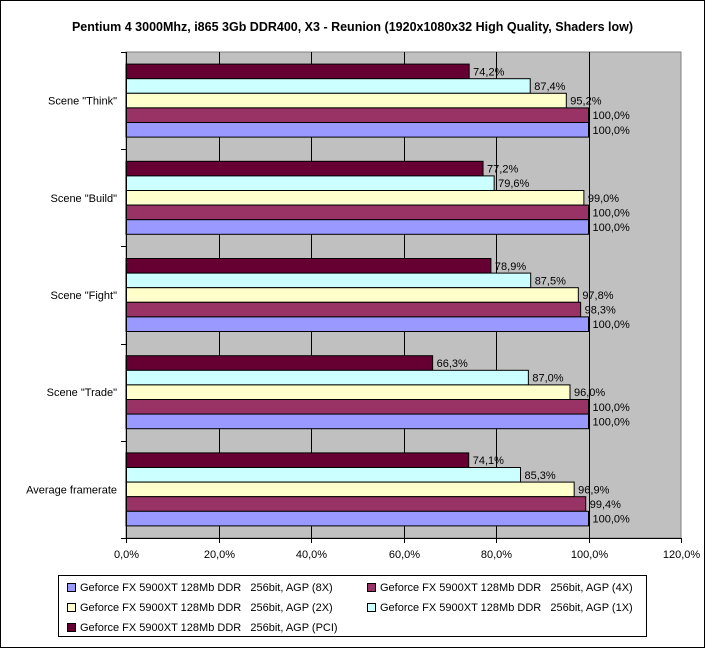 The image size is (705, 648). I want to click on data-label: 66,3%, so click(452, 364).